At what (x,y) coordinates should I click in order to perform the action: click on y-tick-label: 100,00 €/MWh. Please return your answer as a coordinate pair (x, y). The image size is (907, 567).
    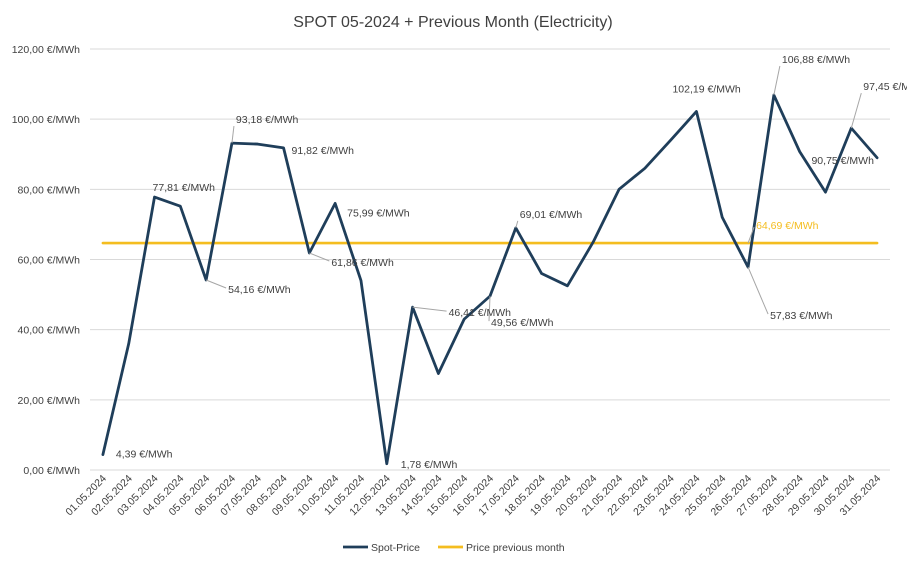
    Looking at the image, I should click on (46, 120).